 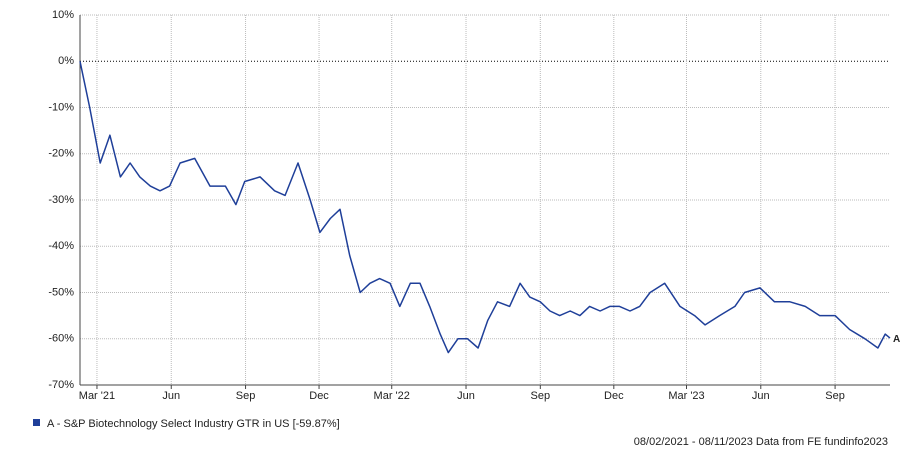 What do you see at coordinates (61, 200) in the screenshot?
I see `y-tick-label: -30%` at bounding box center [61, 200].